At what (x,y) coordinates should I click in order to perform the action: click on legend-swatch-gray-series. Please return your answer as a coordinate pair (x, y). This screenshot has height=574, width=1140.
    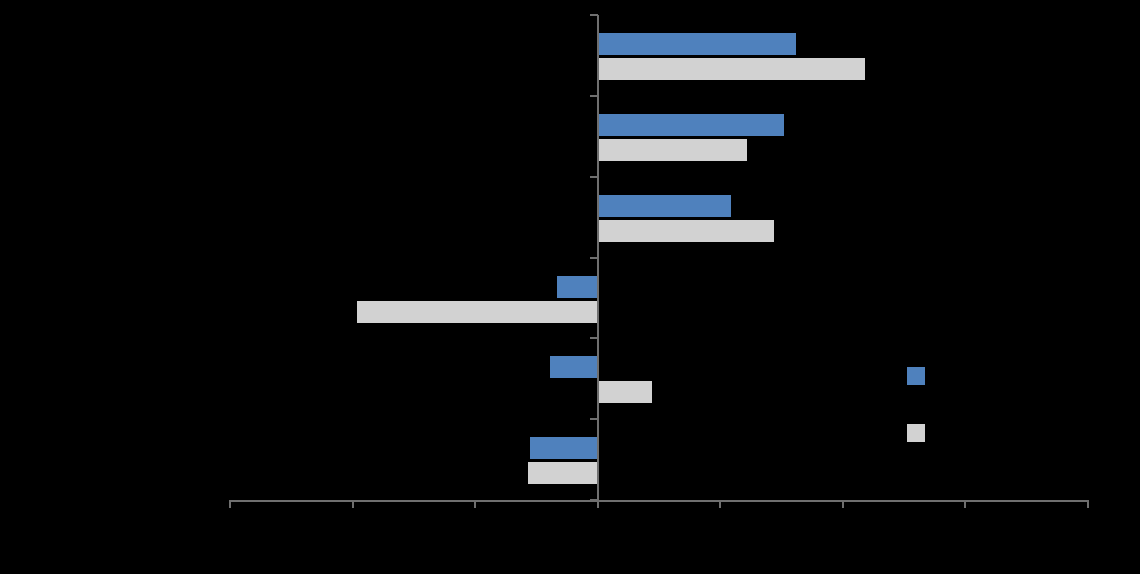
    Looking at the image, I should click on (916, 433).